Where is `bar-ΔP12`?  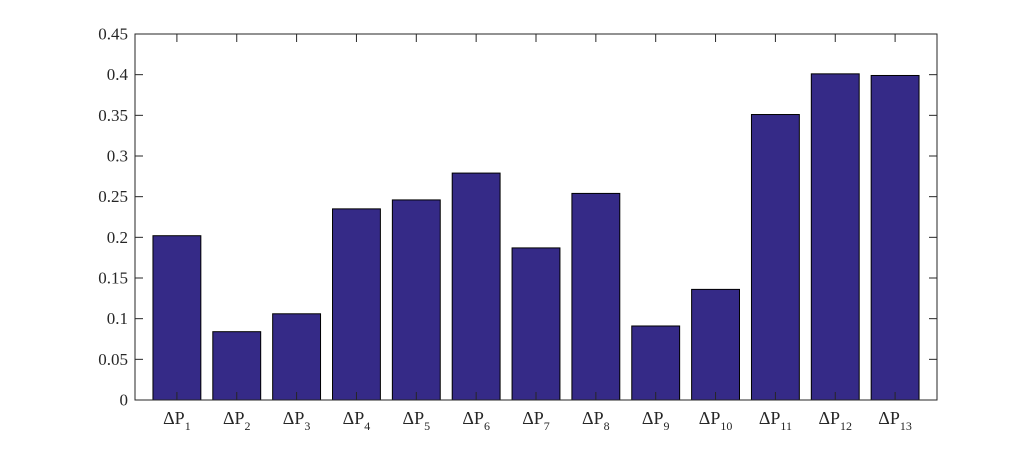 bar-ΔP12 is located at coordinates (835, 237).